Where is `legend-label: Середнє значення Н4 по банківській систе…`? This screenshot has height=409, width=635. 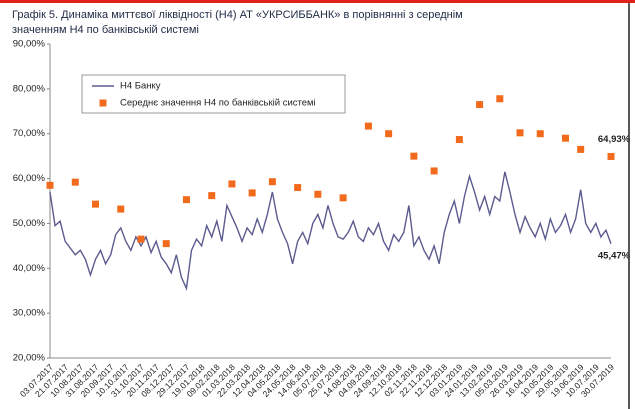 legend-label: Середнє значення Н4 по банківській систе… is located at coordinates (218, 103).